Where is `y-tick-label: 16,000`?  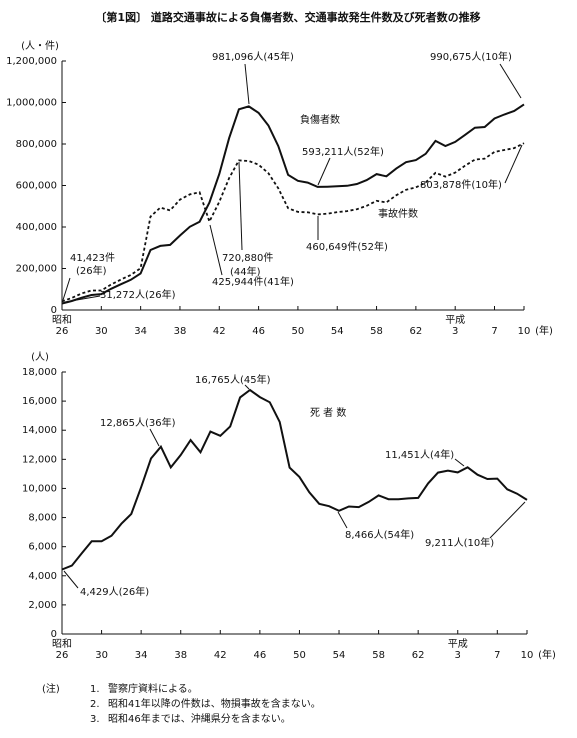 y-tick-label: 16,000 is located at coordinates (39, 401).